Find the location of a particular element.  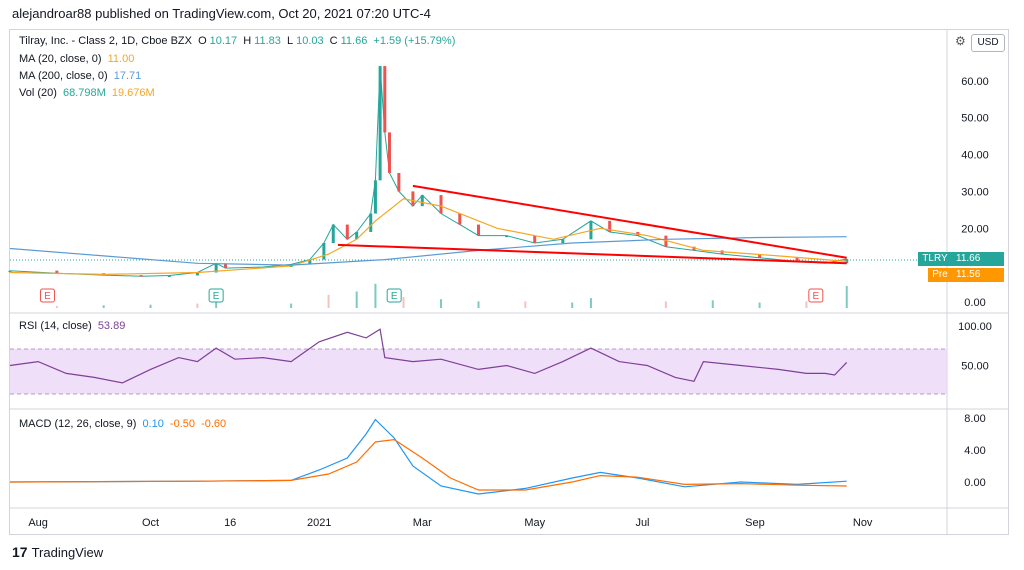

last-price-tag: 11.66 is located at coordinates (978, 259).